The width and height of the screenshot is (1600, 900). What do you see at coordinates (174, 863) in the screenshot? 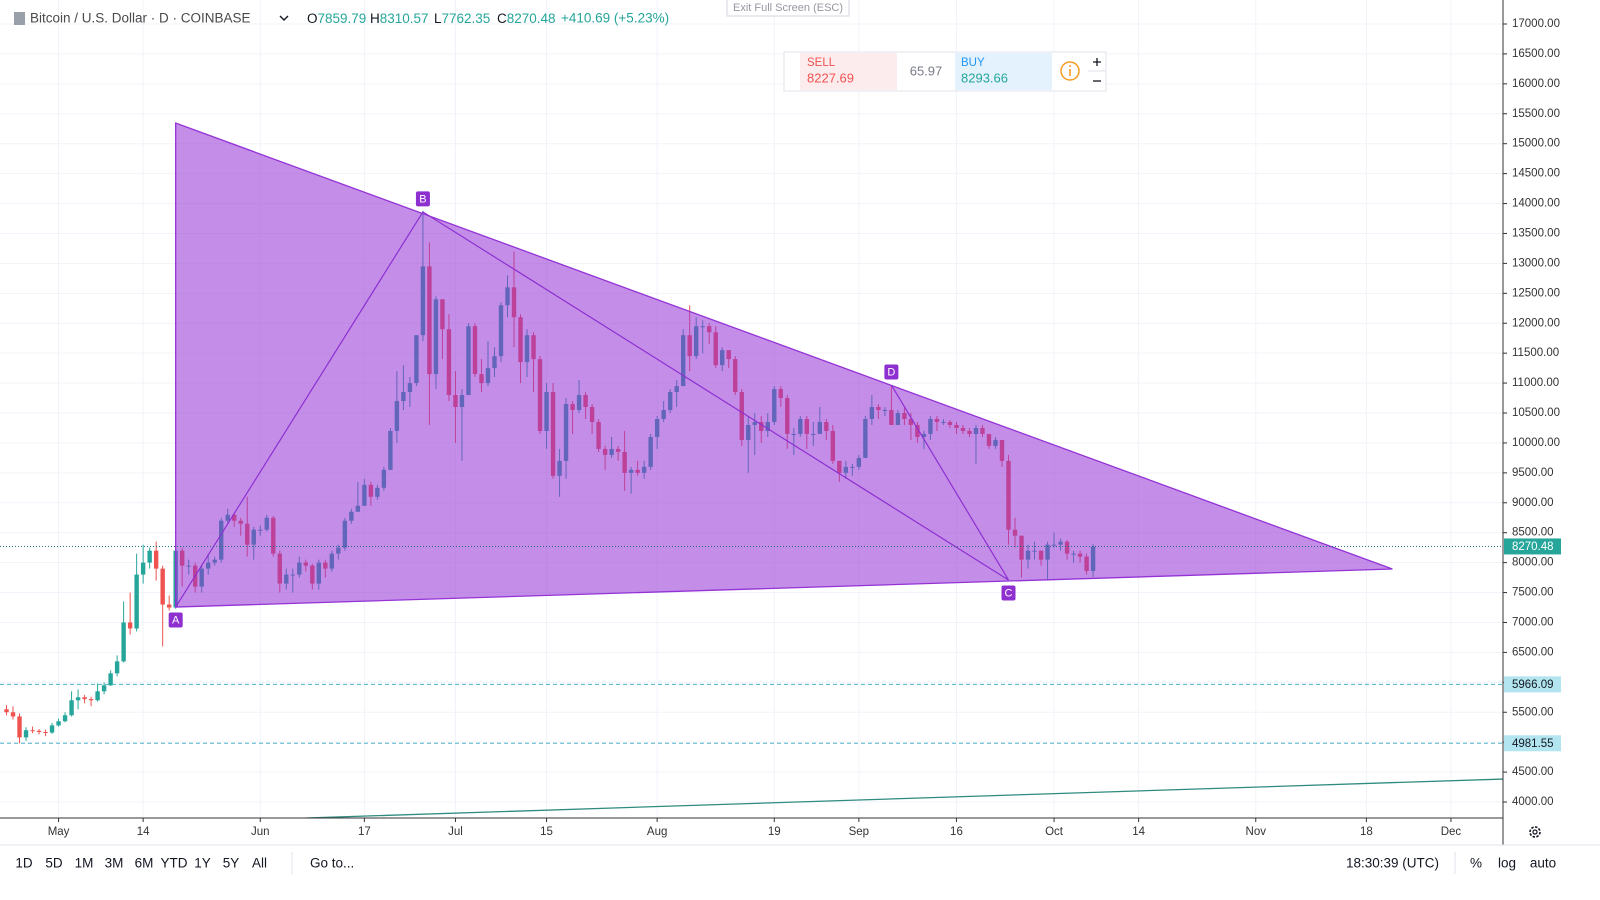
I see `range-button: YTD` at bounding box center [174, 863].